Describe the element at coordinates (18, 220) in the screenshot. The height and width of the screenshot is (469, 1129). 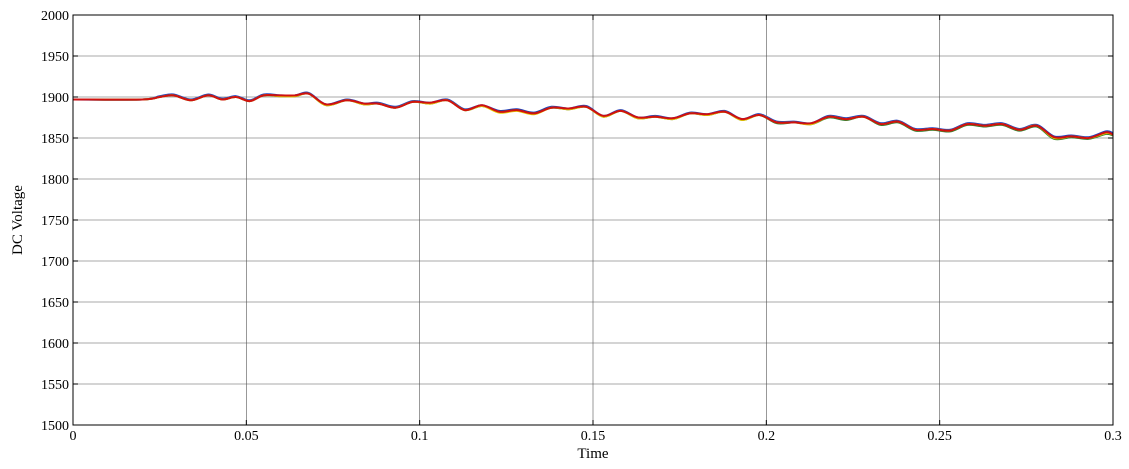
I see `y-axis-title: DC Voltage` at that location.